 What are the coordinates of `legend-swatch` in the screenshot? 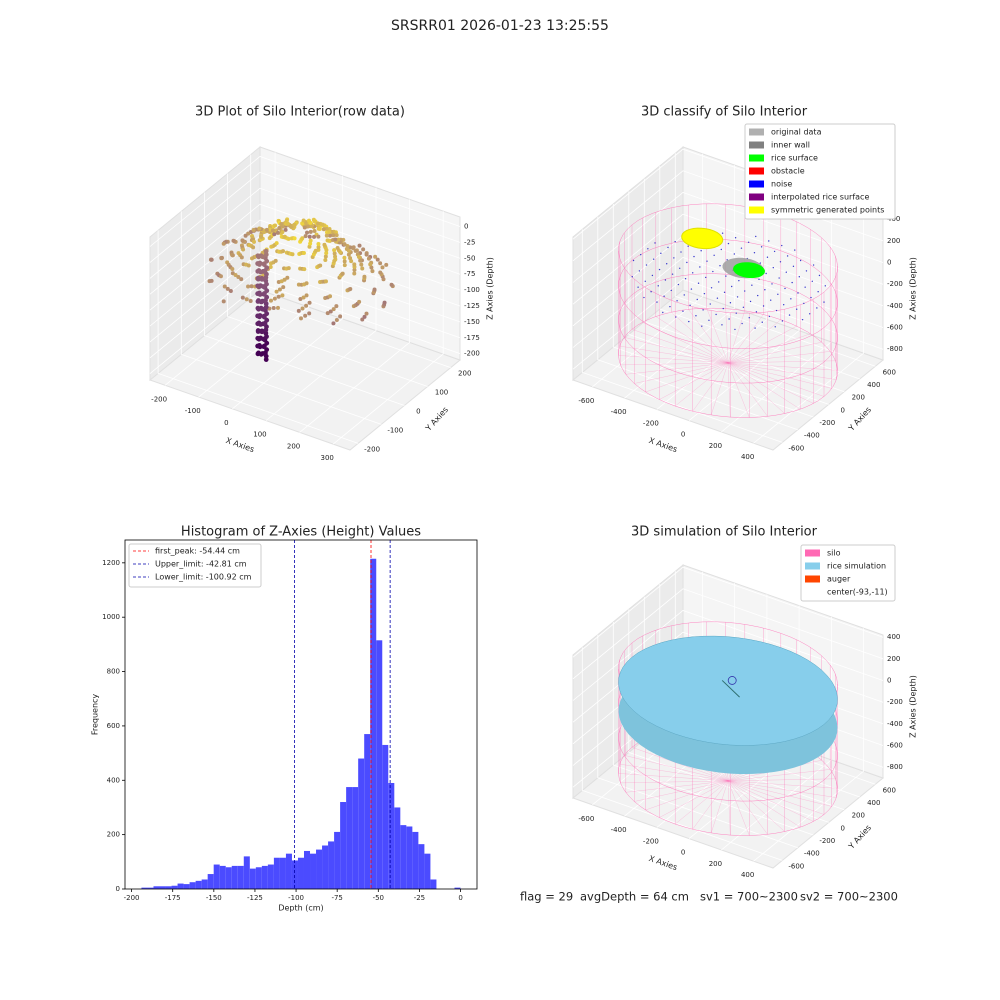 It's located at (756, 171).